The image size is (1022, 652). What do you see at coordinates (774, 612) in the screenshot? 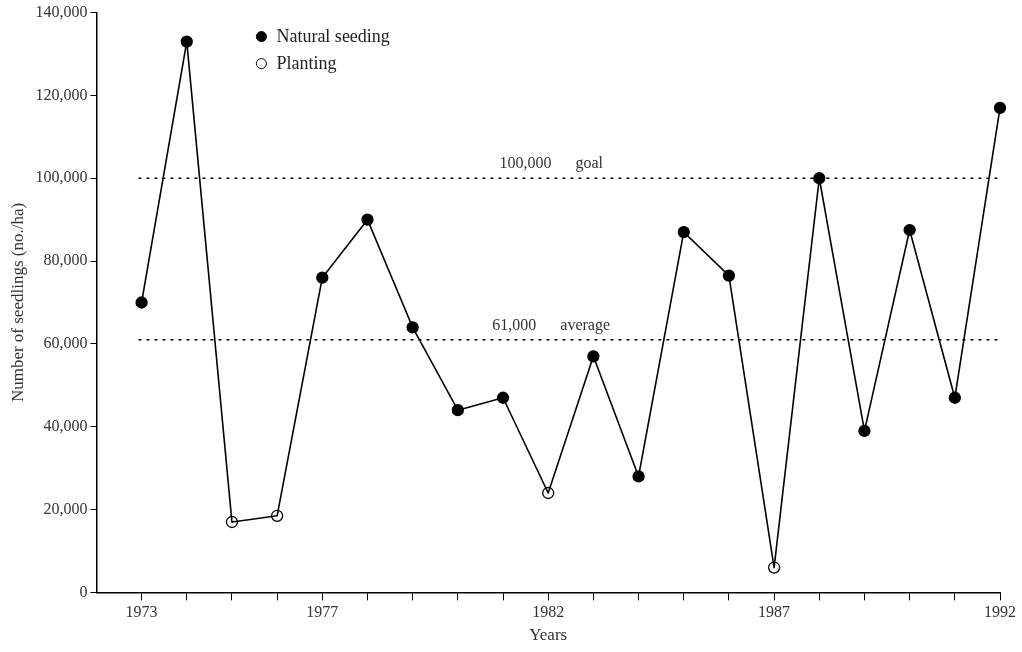
I see `x-tick-label: 1987` at bounding box center [774, 612].